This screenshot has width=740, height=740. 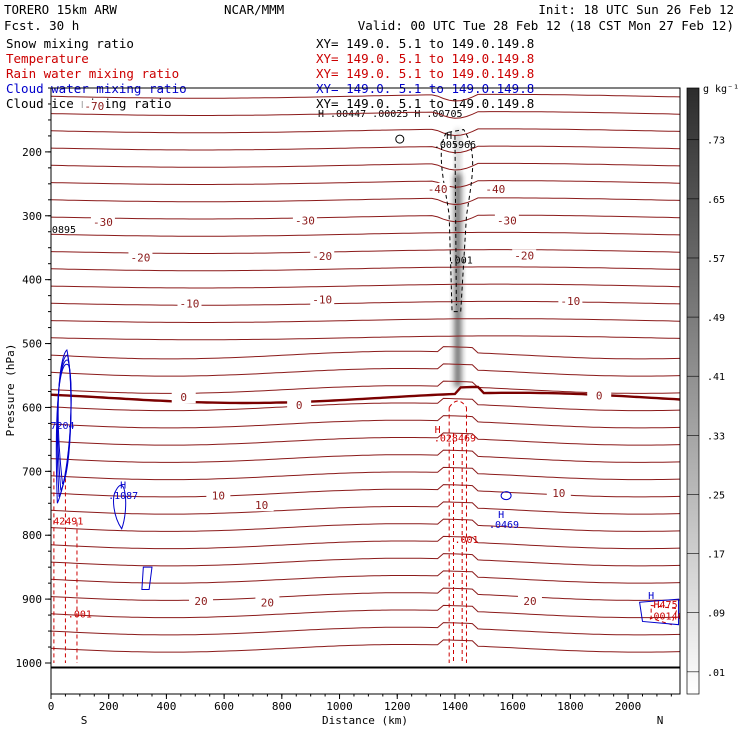 What do you see at coordinates (33, 378) in the screenshot?
I see `y-axis: 200 300 400 500 600 700 800 900 1000` at bounding box center [33, 378].